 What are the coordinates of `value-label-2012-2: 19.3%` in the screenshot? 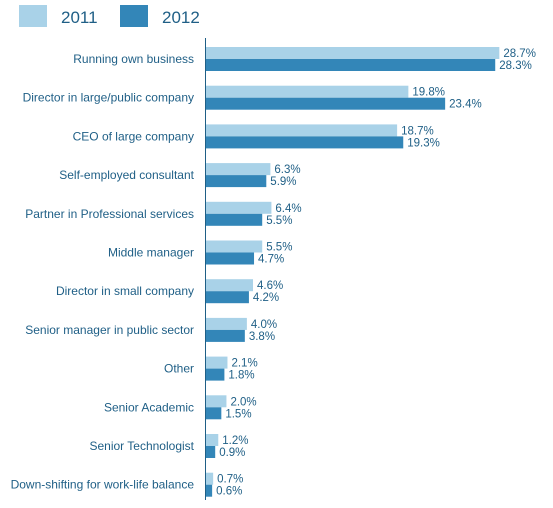 It's located at (423, 143).